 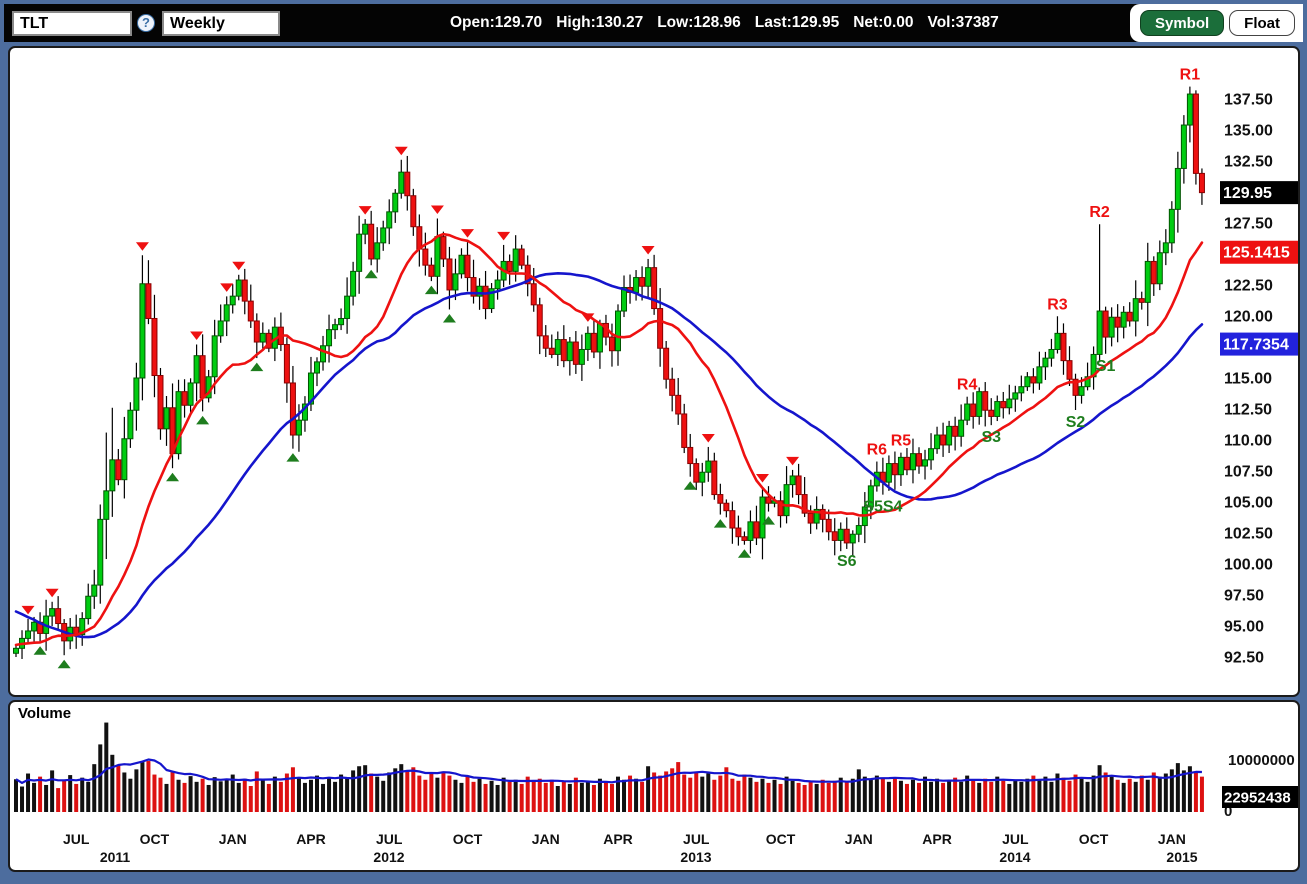 What do you see at coordinates (115, 857) in the screenshot?
I see `year-label: 2011` at bounding box center [115, 857].